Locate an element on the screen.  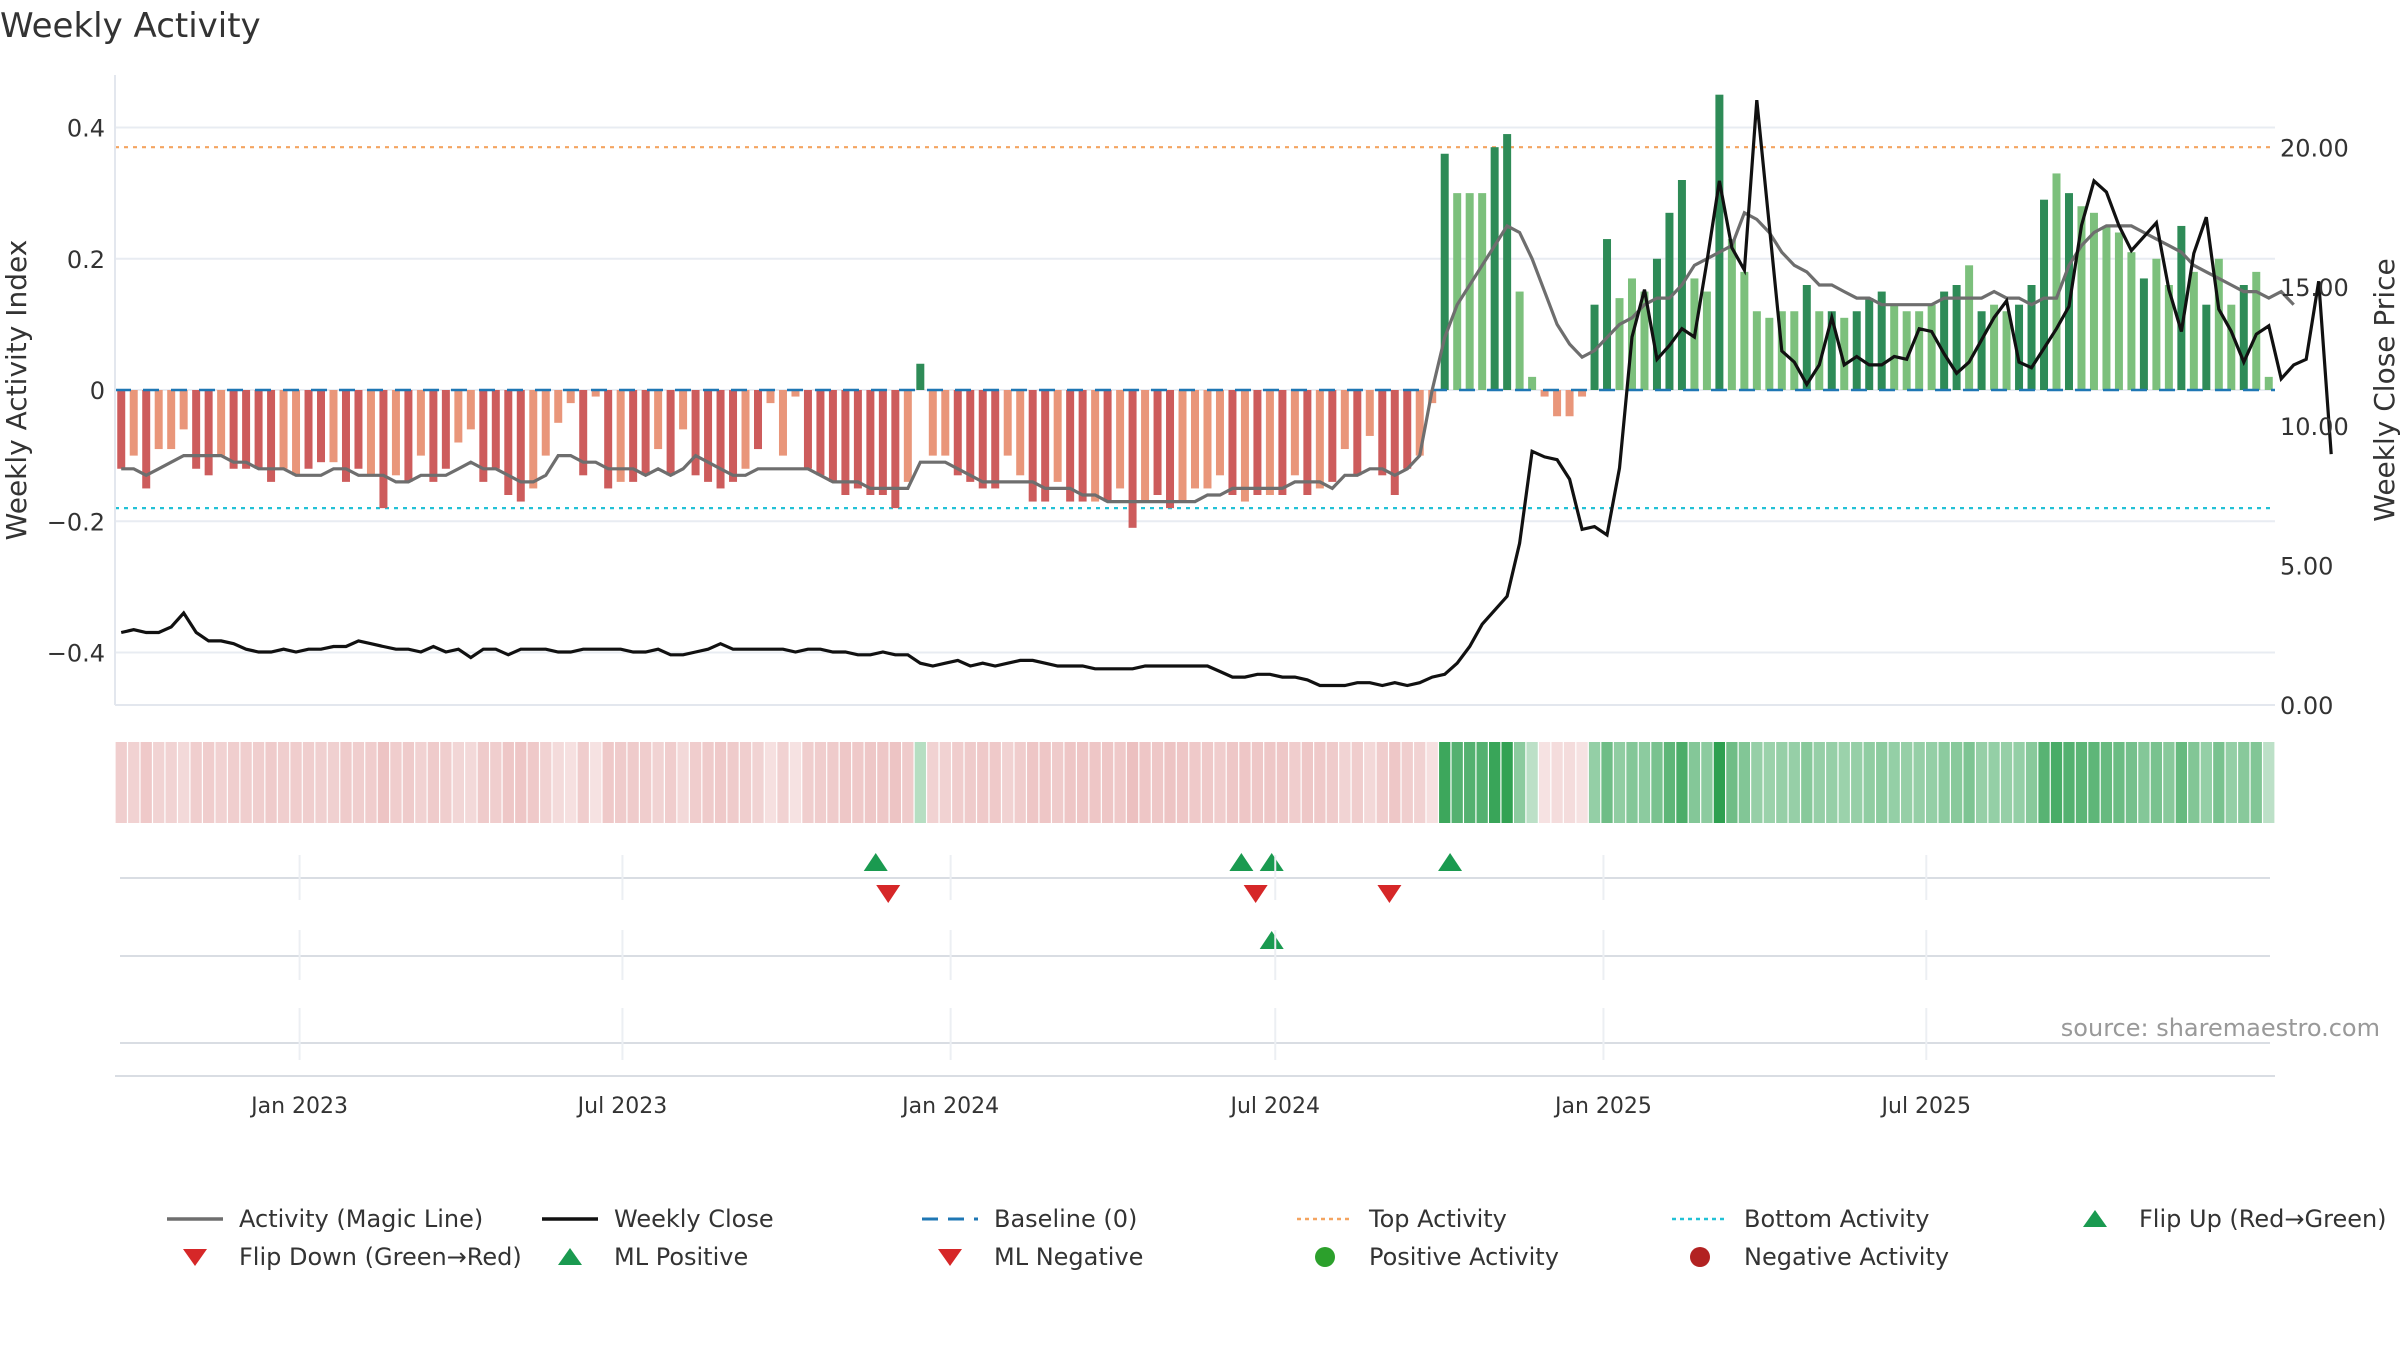
dot-cyan-icon is located at coordinates (1700, 1219).